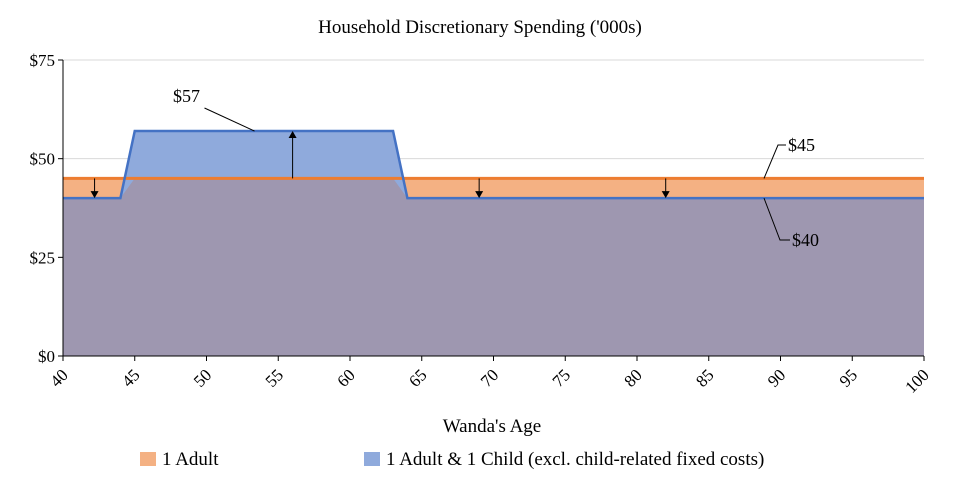 This screenshot has height=499, width=977. What do you see at coordinates (186, 96) in the screenshot?
I see `annotation-57: $57` at bounding box center [186, 96].